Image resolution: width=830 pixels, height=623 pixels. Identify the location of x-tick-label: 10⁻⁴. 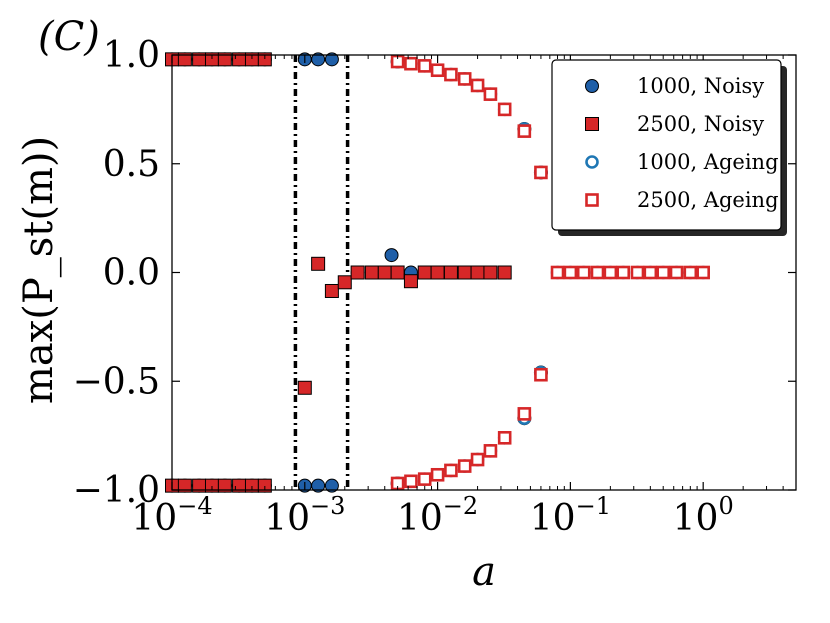
(171, 515).